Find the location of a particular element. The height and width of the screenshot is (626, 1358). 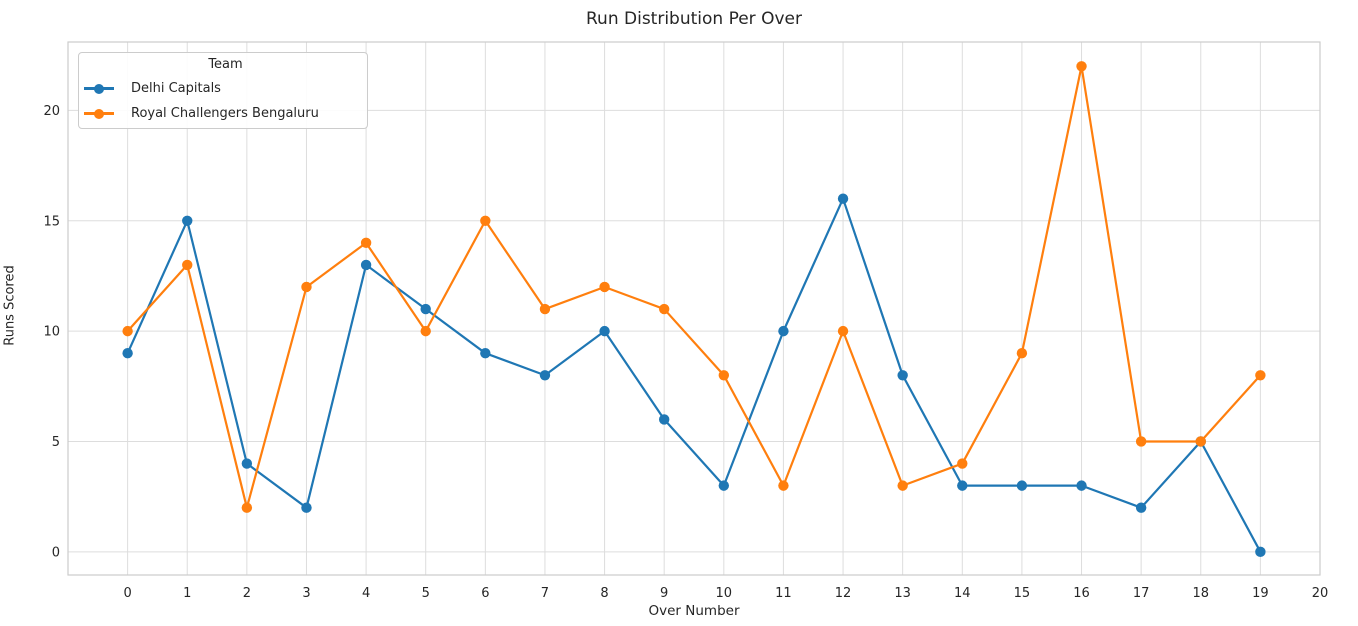

x-tick-label: 2 is located at coordinates (247, 593).